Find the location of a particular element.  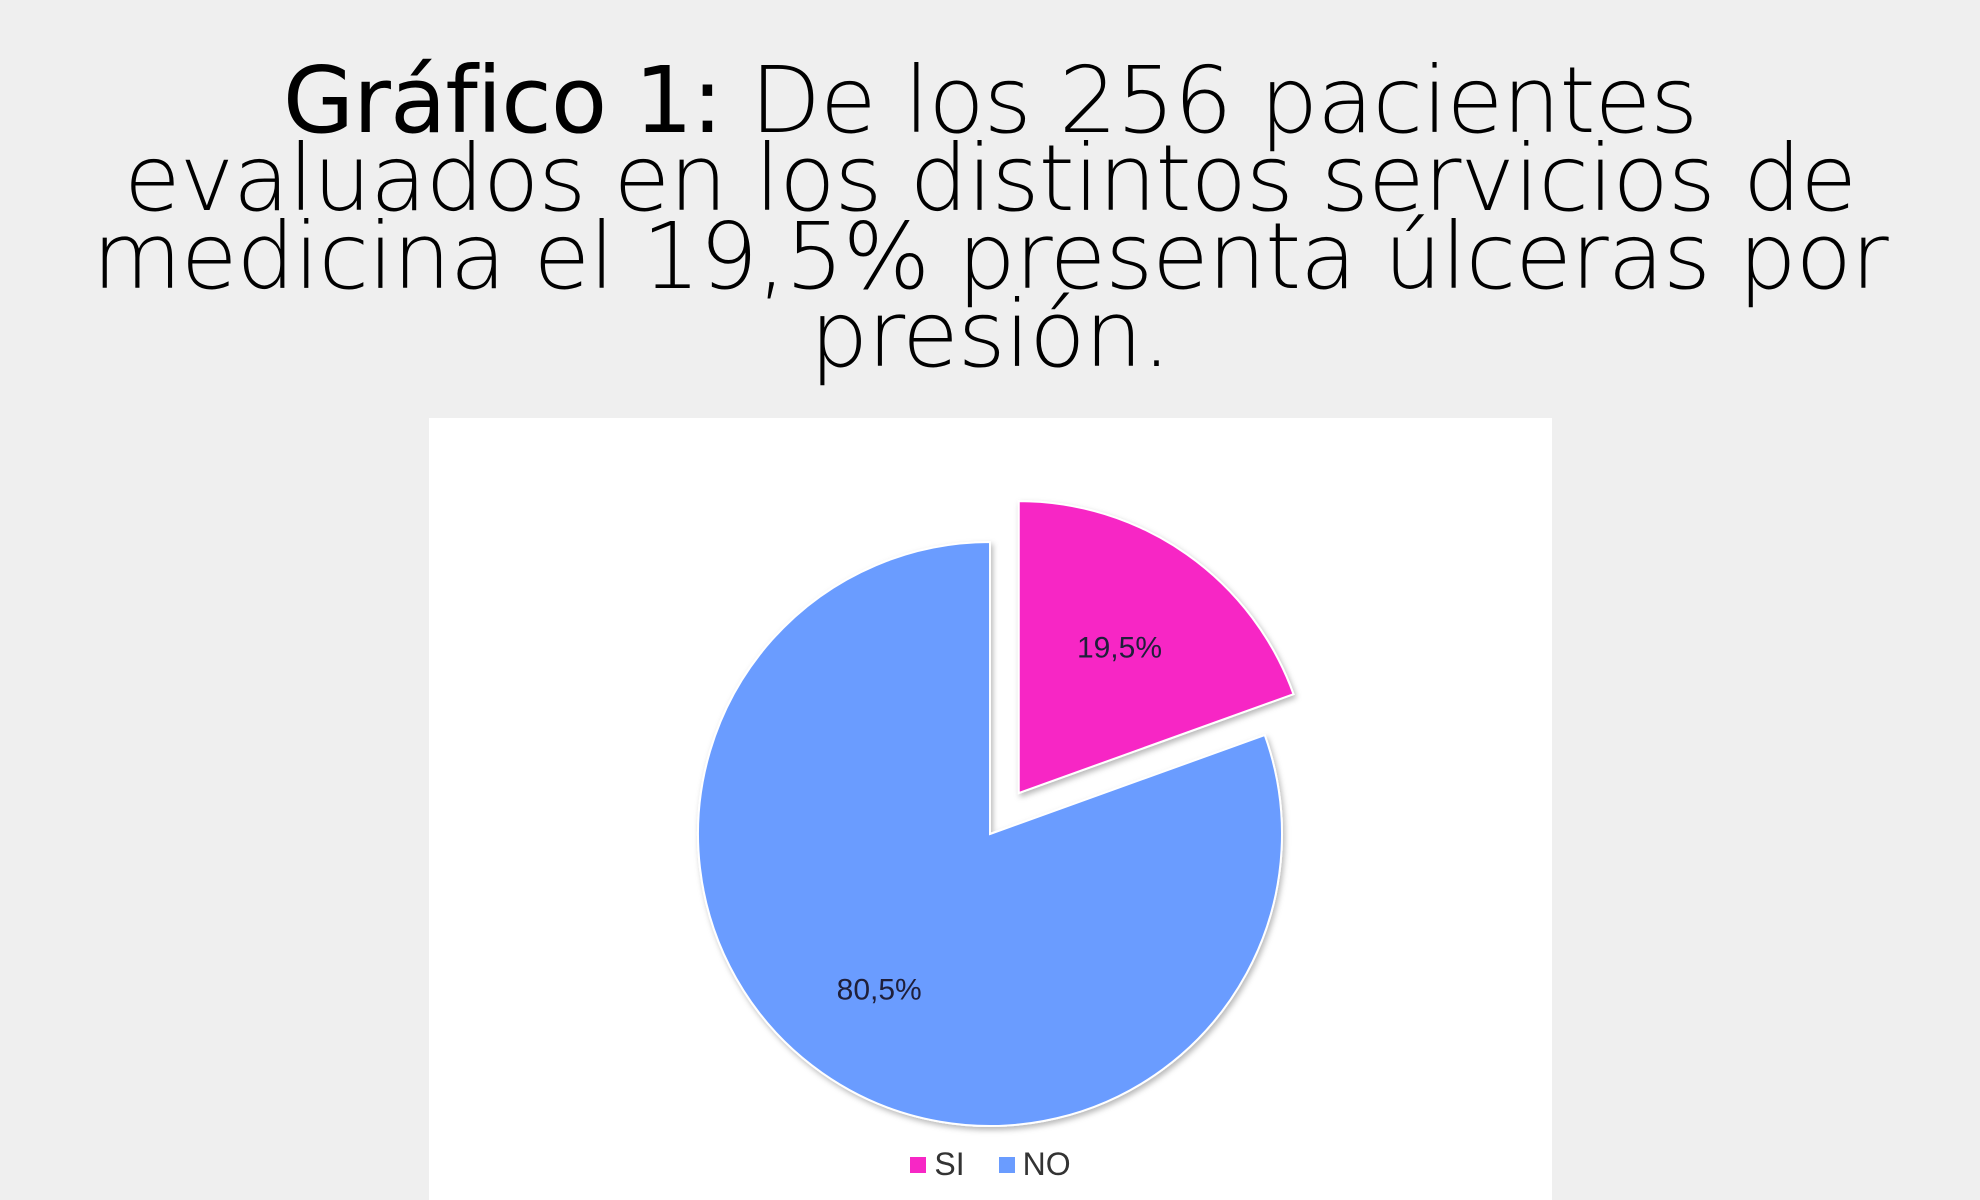

chart-legend: SI NO is located at coordinates (990, 1164).